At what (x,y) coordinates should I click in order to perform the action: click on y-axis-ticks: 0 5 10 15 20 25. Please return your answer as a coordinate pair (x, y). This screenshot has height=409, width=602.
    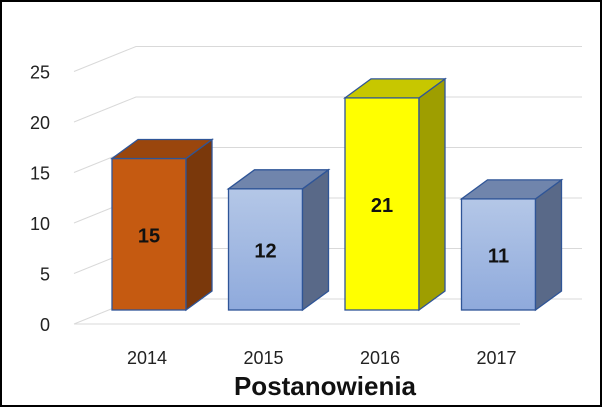
    Looking at the image, I should click on (40, 199).